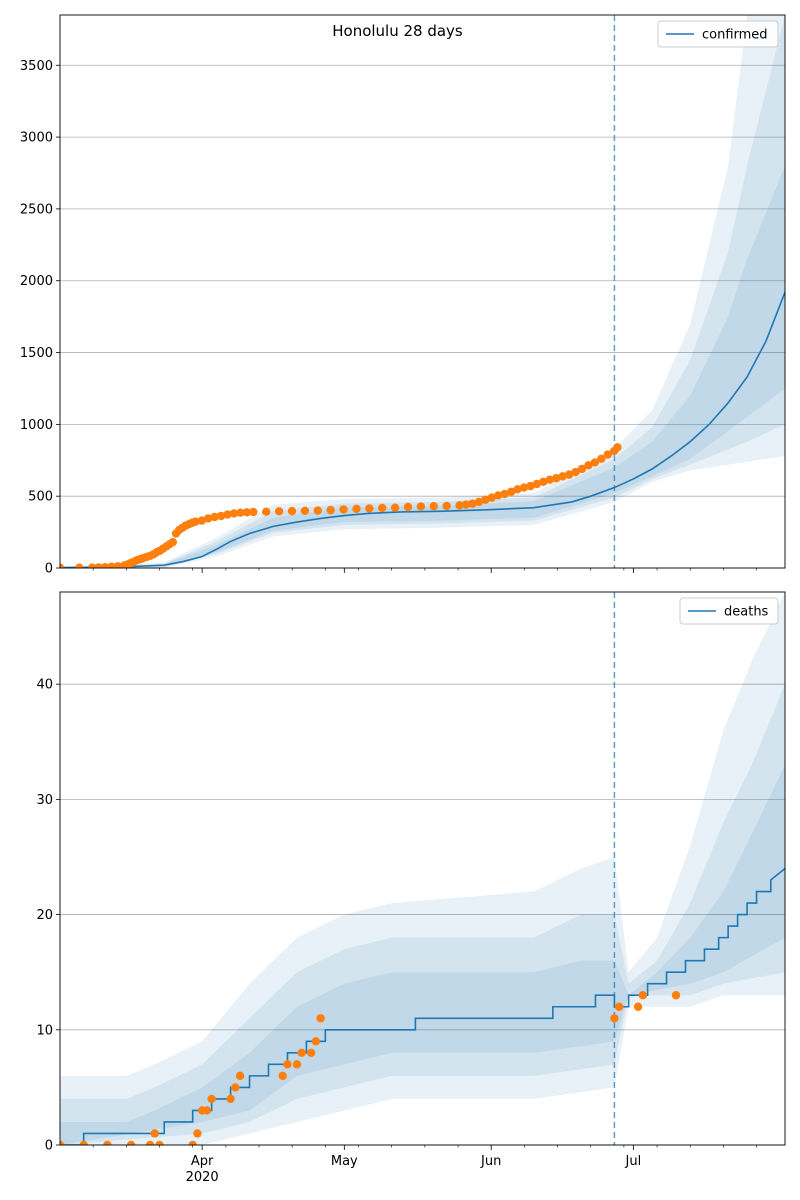  Describe the element at coordinates (397, 31) in the screenshot. I see `chart-title: Honolulu 28 days` at that location.